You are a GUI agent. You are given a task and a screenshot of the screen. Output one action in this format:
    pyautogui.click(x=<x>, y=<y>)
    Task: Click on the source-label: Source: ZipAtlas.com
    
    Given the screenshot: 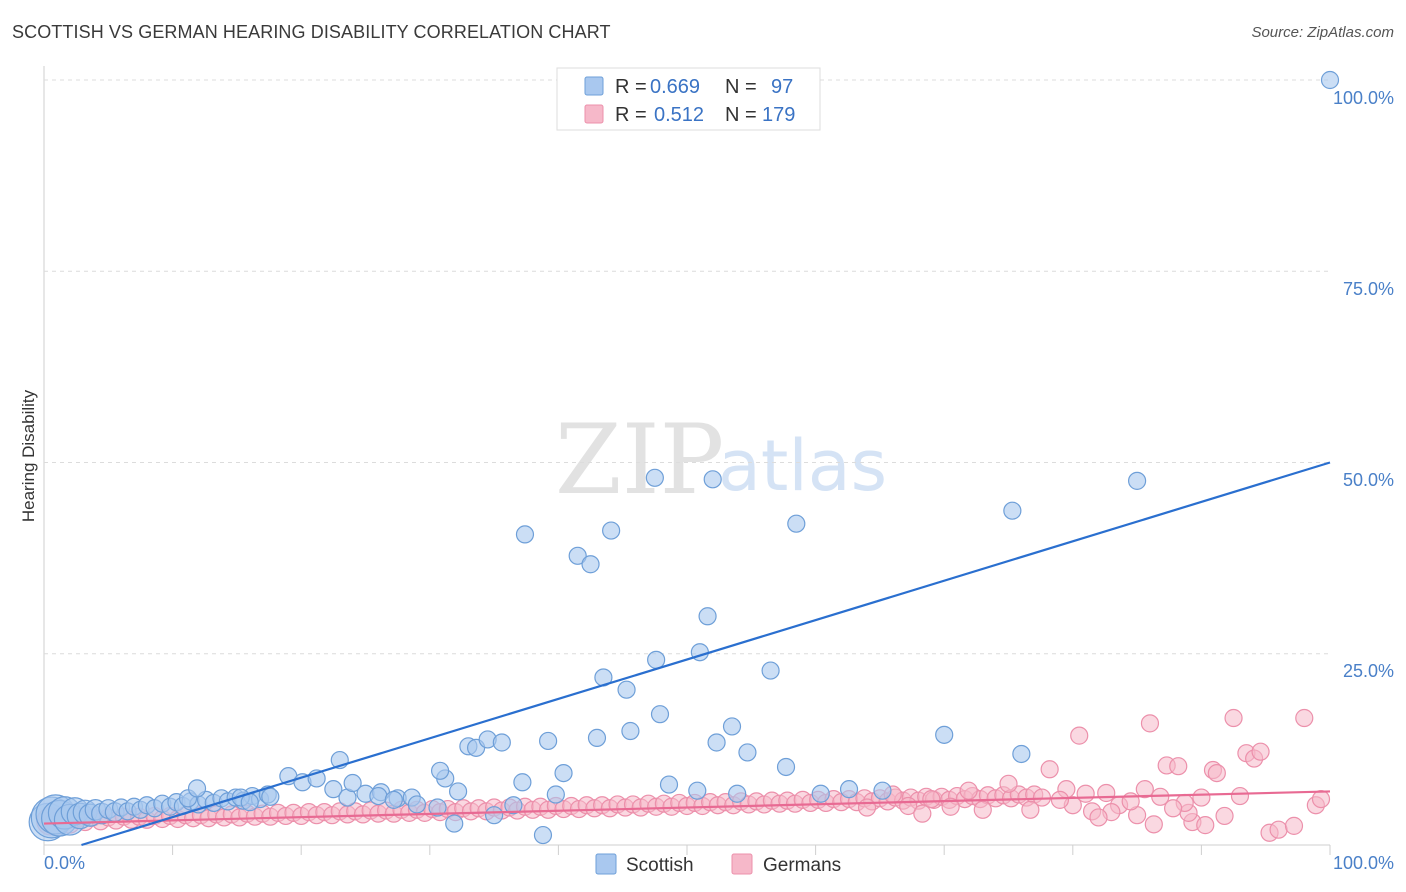 What is the action you would take?
    pyautogui.click(x=1322, y=32)
    